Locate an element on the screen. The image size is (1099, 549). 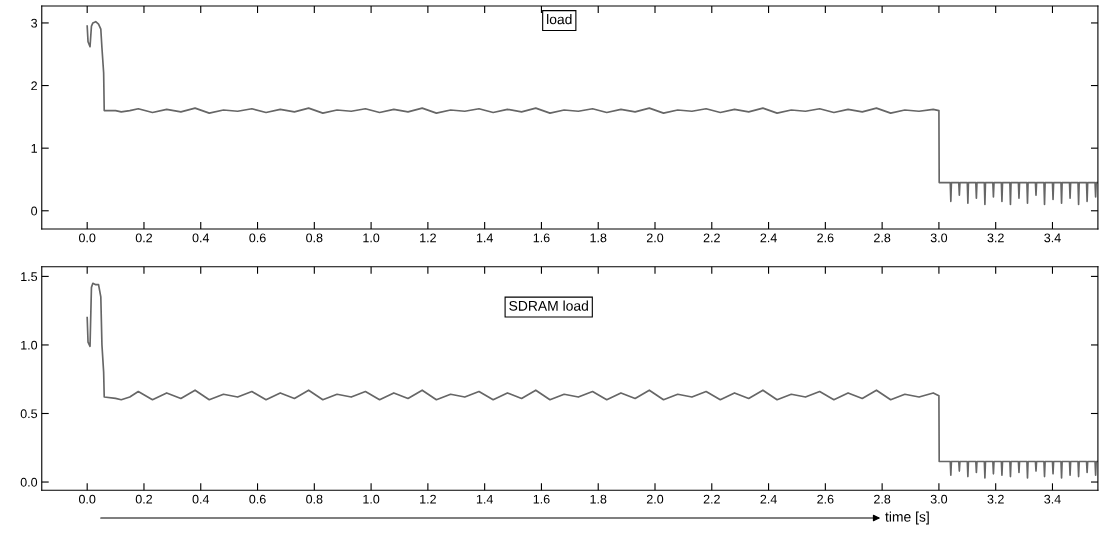
y-tick-label: 1 is located at coordinates (34, 148).